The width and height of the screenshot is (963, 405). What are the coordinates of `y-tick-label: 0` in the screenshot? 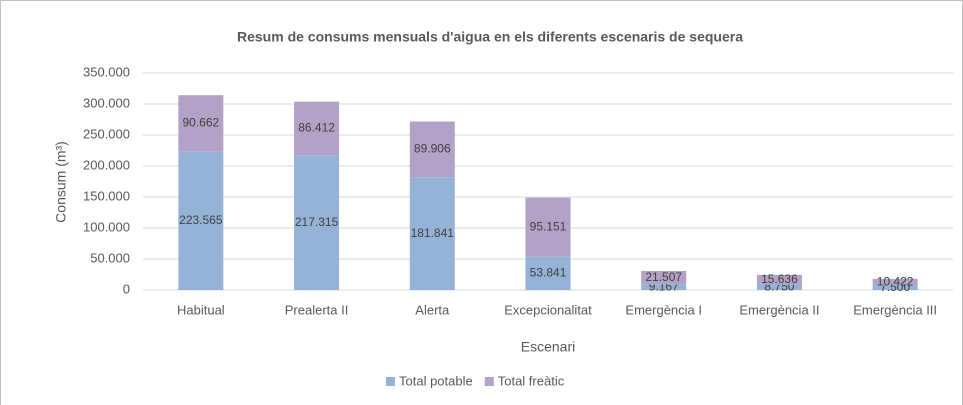 It's located at (126, 288).